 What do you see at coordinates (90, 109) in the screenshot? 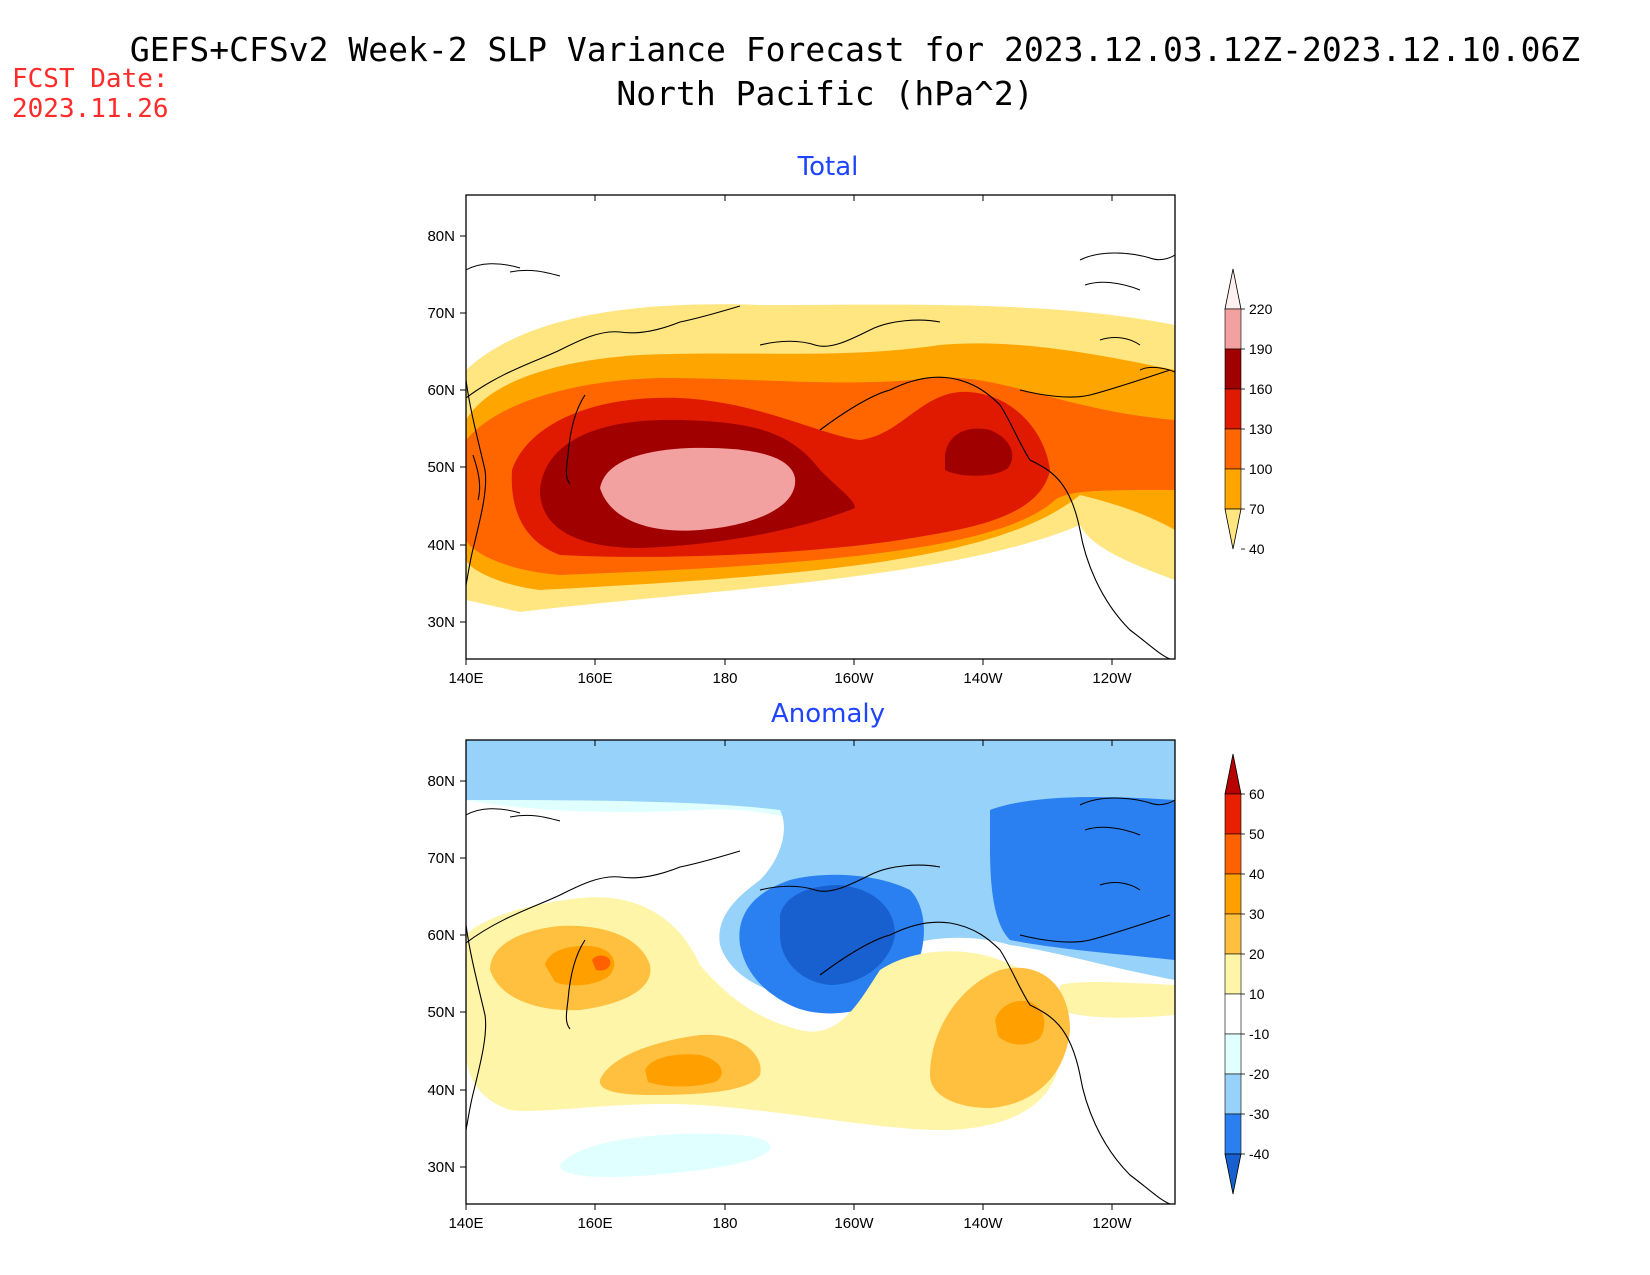
I see `fcst-date-value: 2023.11.26` at bounding box center [90, 109].